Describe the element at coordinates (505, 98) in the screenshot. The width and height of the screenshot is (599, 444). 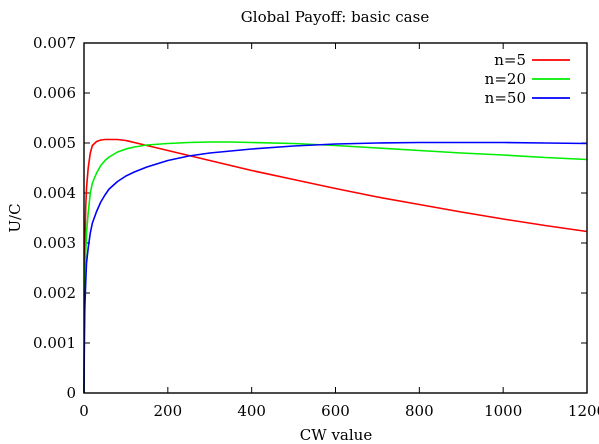
I see `legend-label: n=50` at that location.